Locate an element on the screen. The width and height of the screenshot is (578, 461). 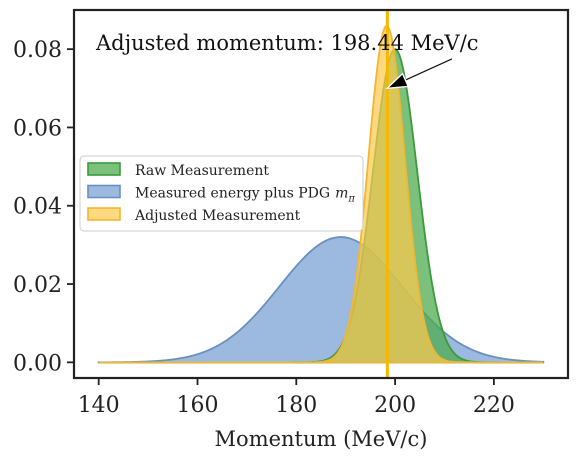
legend-label: Measured energy plus PDG mπ is located at coordinates (245, 195).